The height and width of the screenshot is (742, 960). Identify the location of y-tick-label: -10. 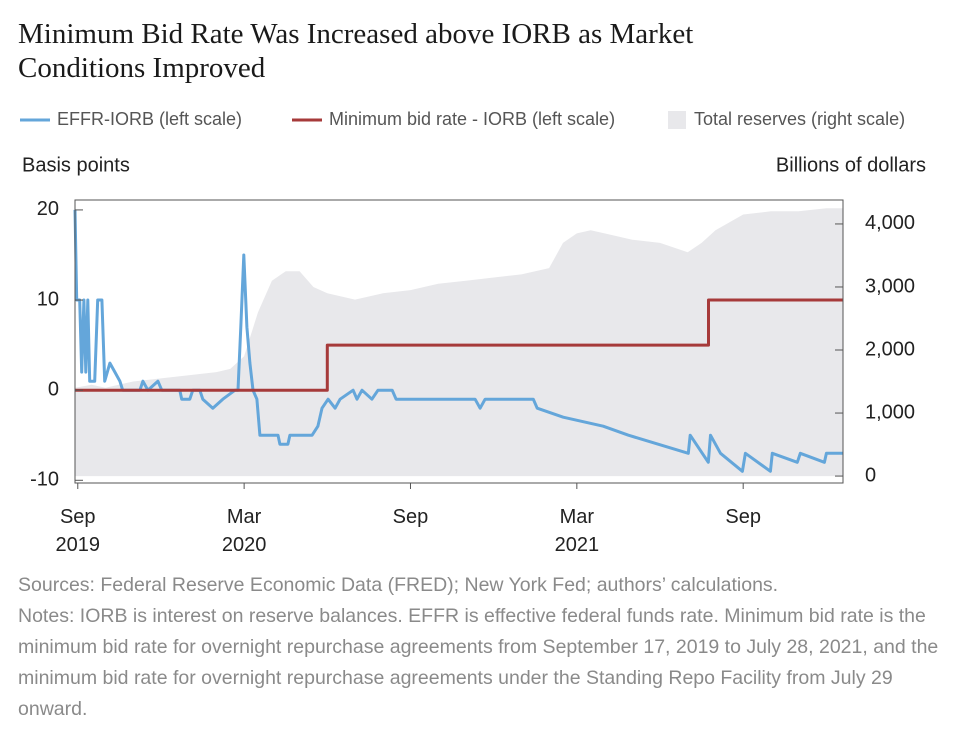
(44, 480).